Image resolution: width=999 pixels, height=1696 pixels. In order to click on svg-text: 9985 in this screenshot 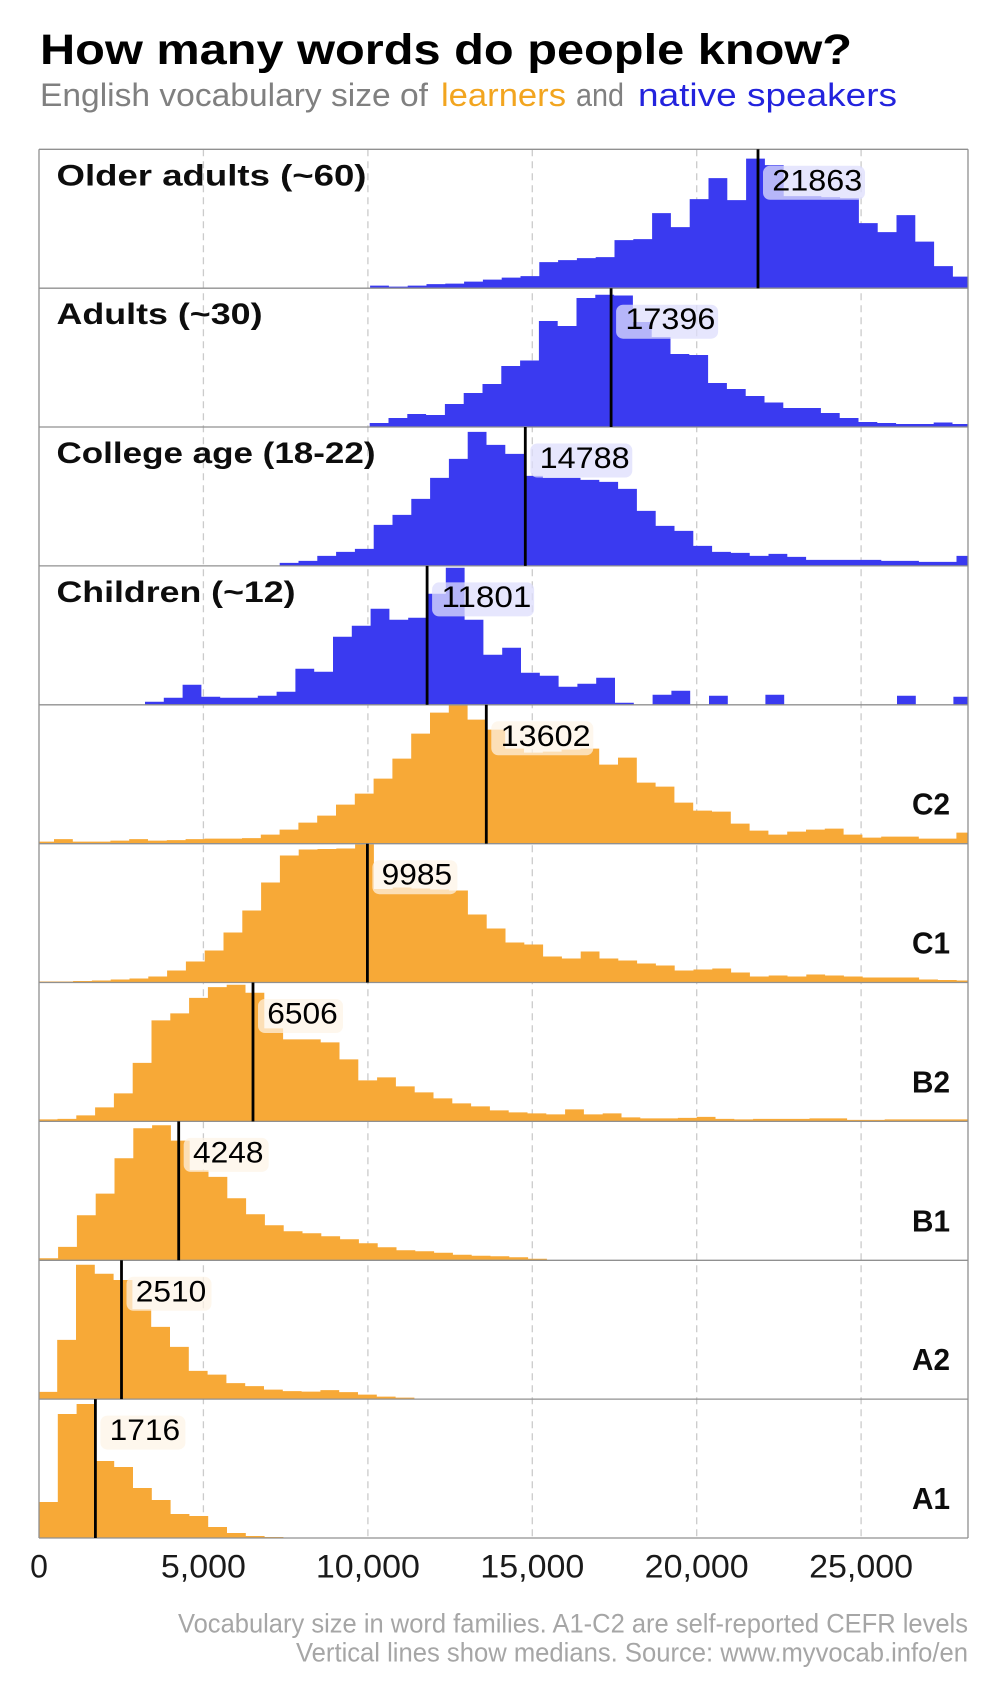, I will do `click(417, 875)`.